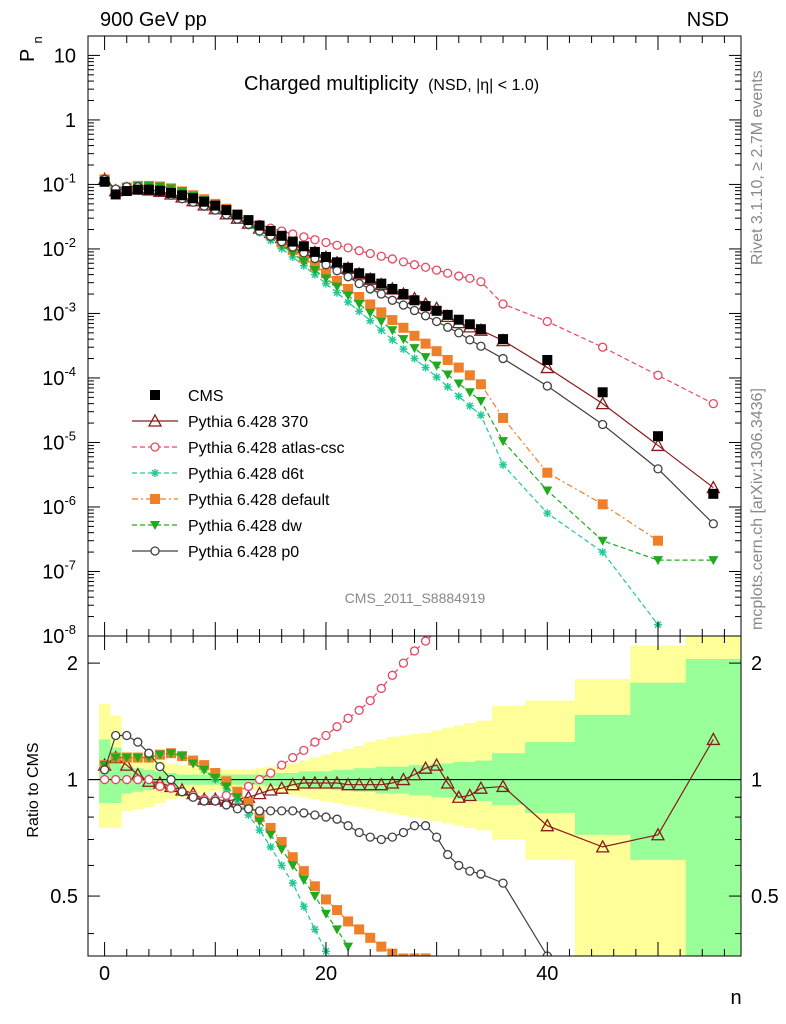 This screenshot has height=1024, width=786. What do you see at coordinates (31, 49) in the screenshot?
I see `y-axis-label: P n` at bounding box center [31, 49].